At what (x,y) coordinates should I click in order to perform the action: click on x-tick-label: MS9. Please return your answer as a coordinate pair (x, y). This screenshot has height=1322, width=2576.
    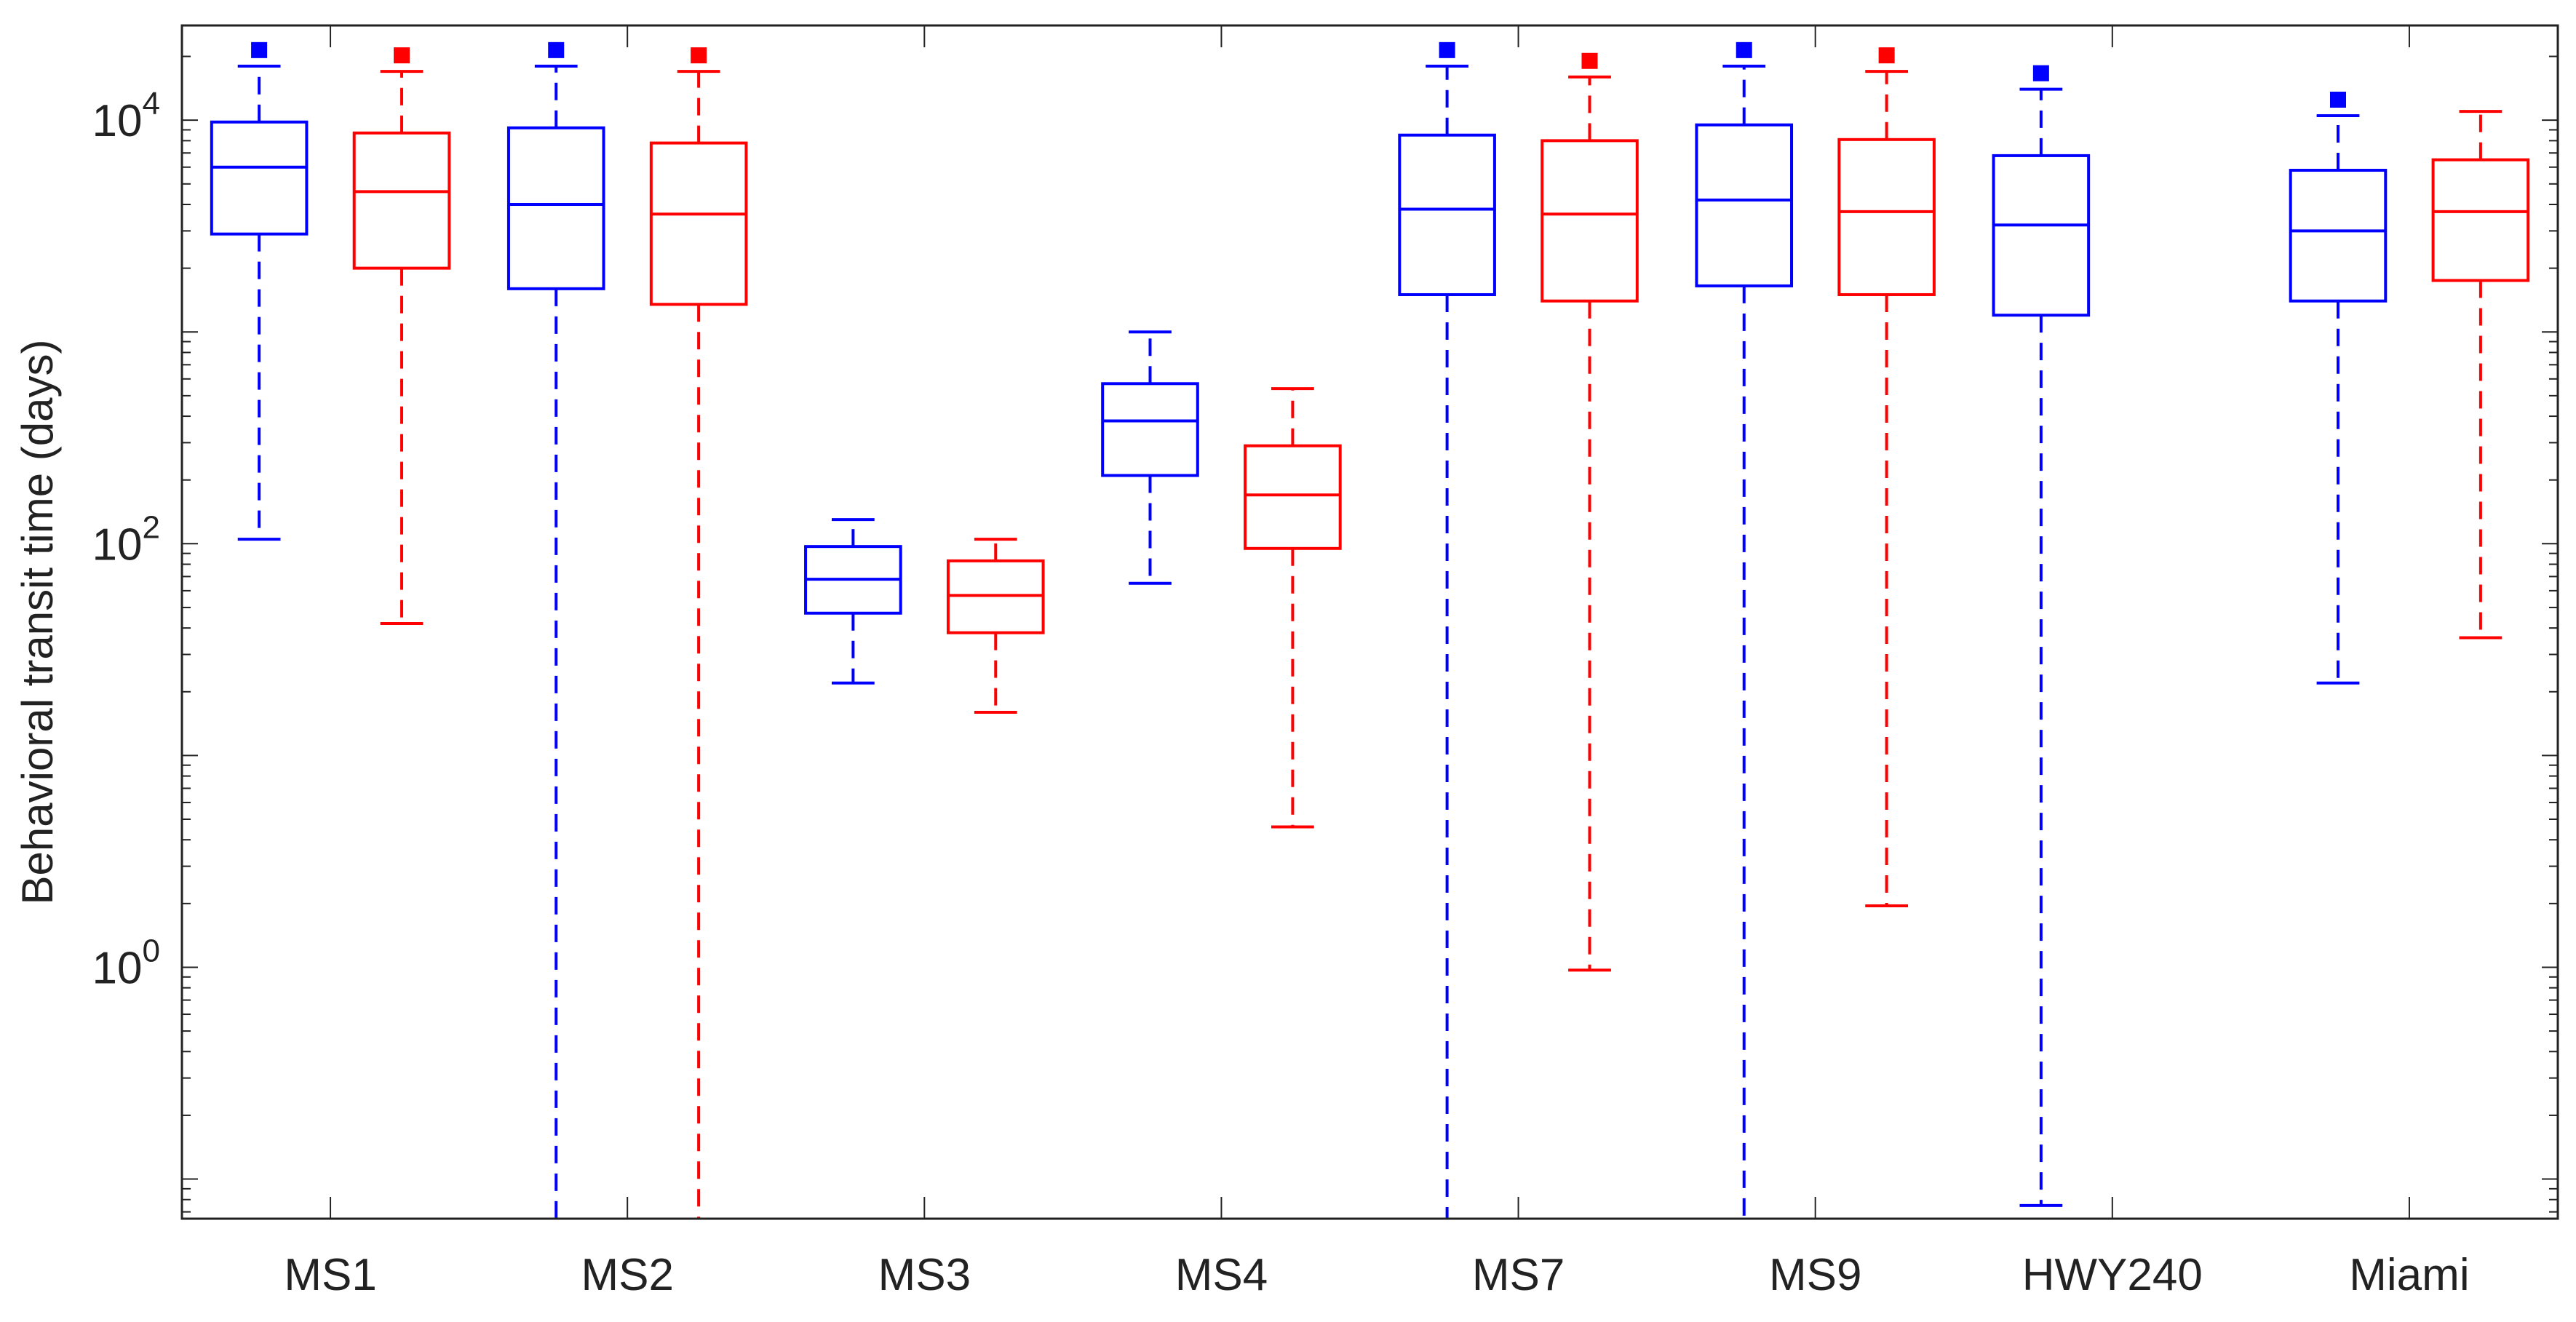
    Looking at the image, I should click on (1815, 1275).